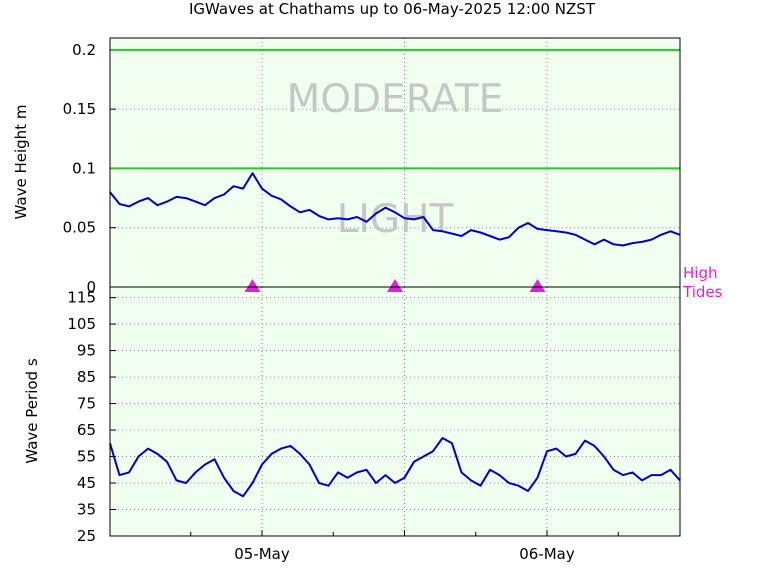 The width and height of the screenshot is (768, 576). I want to click on high-tide-markers, so click(395, 285).